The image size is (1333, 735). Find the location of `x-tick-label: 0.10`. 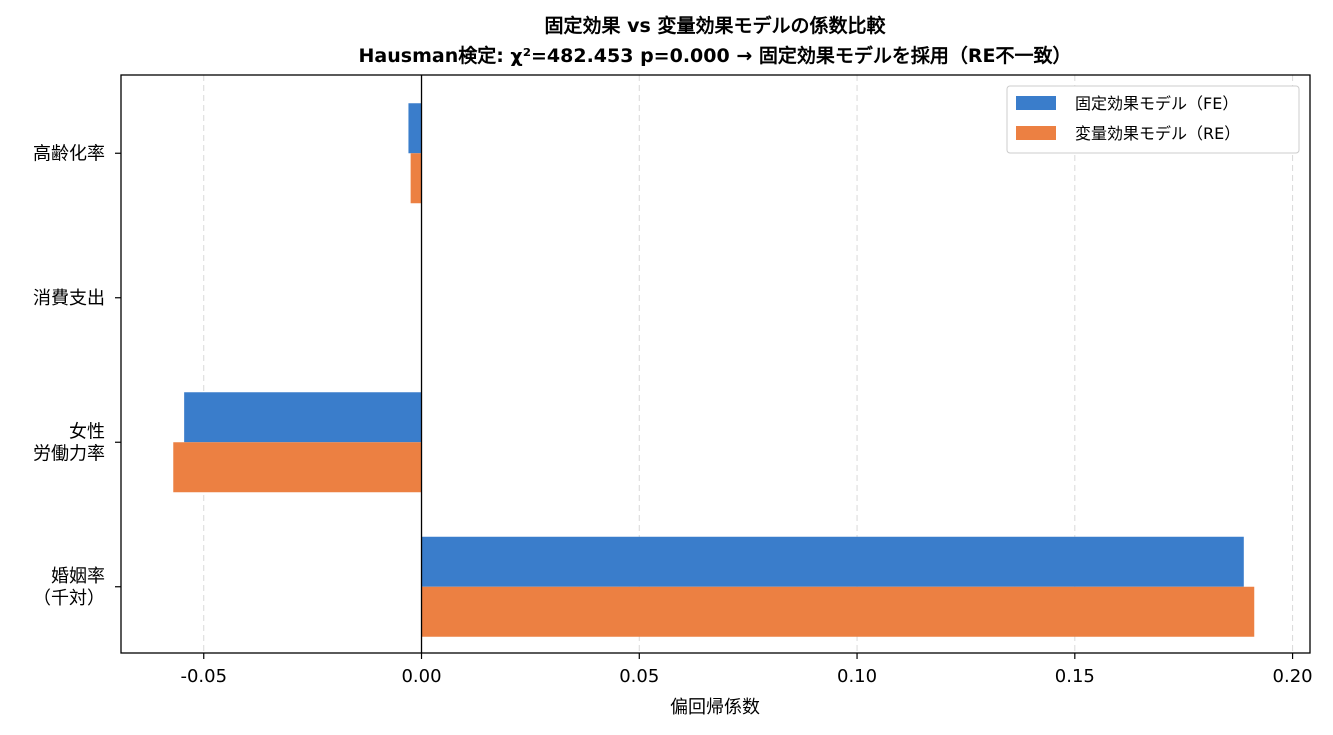

x-tick-label: 0.10 is located at coordinates (857, 676).